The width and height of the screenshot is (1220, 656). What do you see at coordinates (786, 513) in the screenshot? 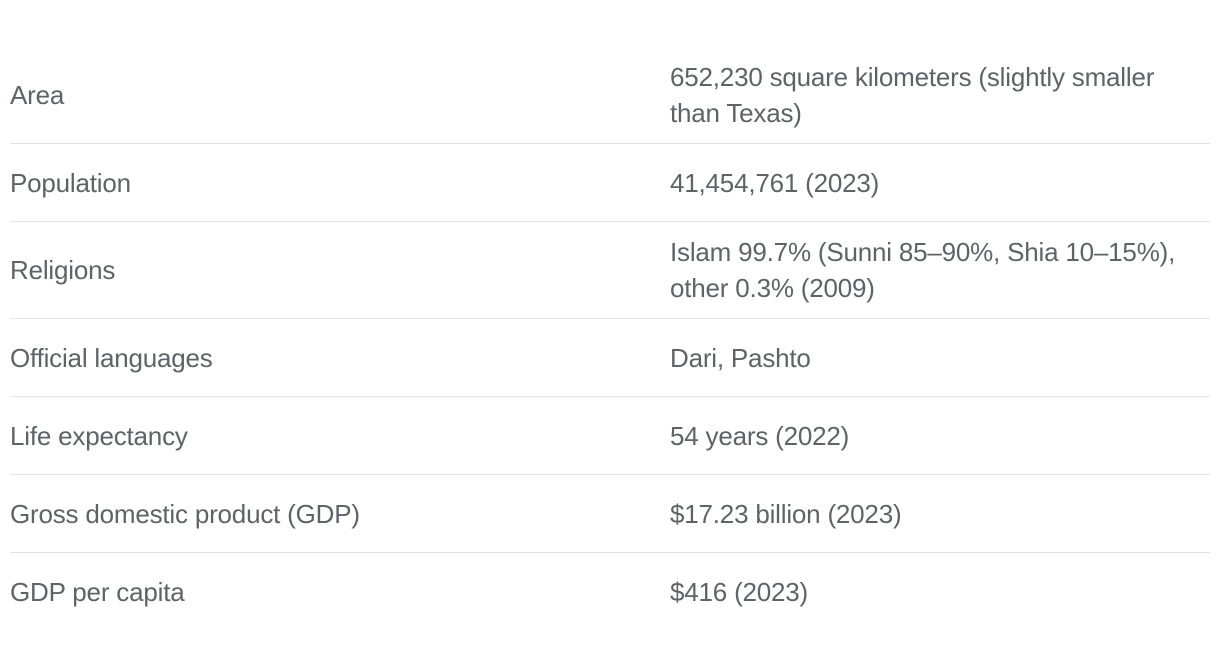
I see `fact-value-gdp: $17.23 billion (2023)` at bounding box center [786, 513].